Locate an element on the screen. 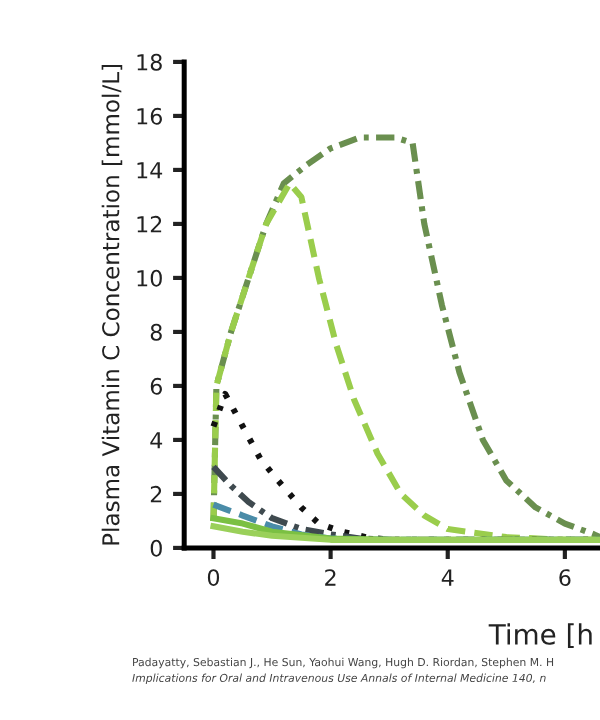 The image size is (600, 720). y-tick-label: 4 is located at coordinates (156, 440).